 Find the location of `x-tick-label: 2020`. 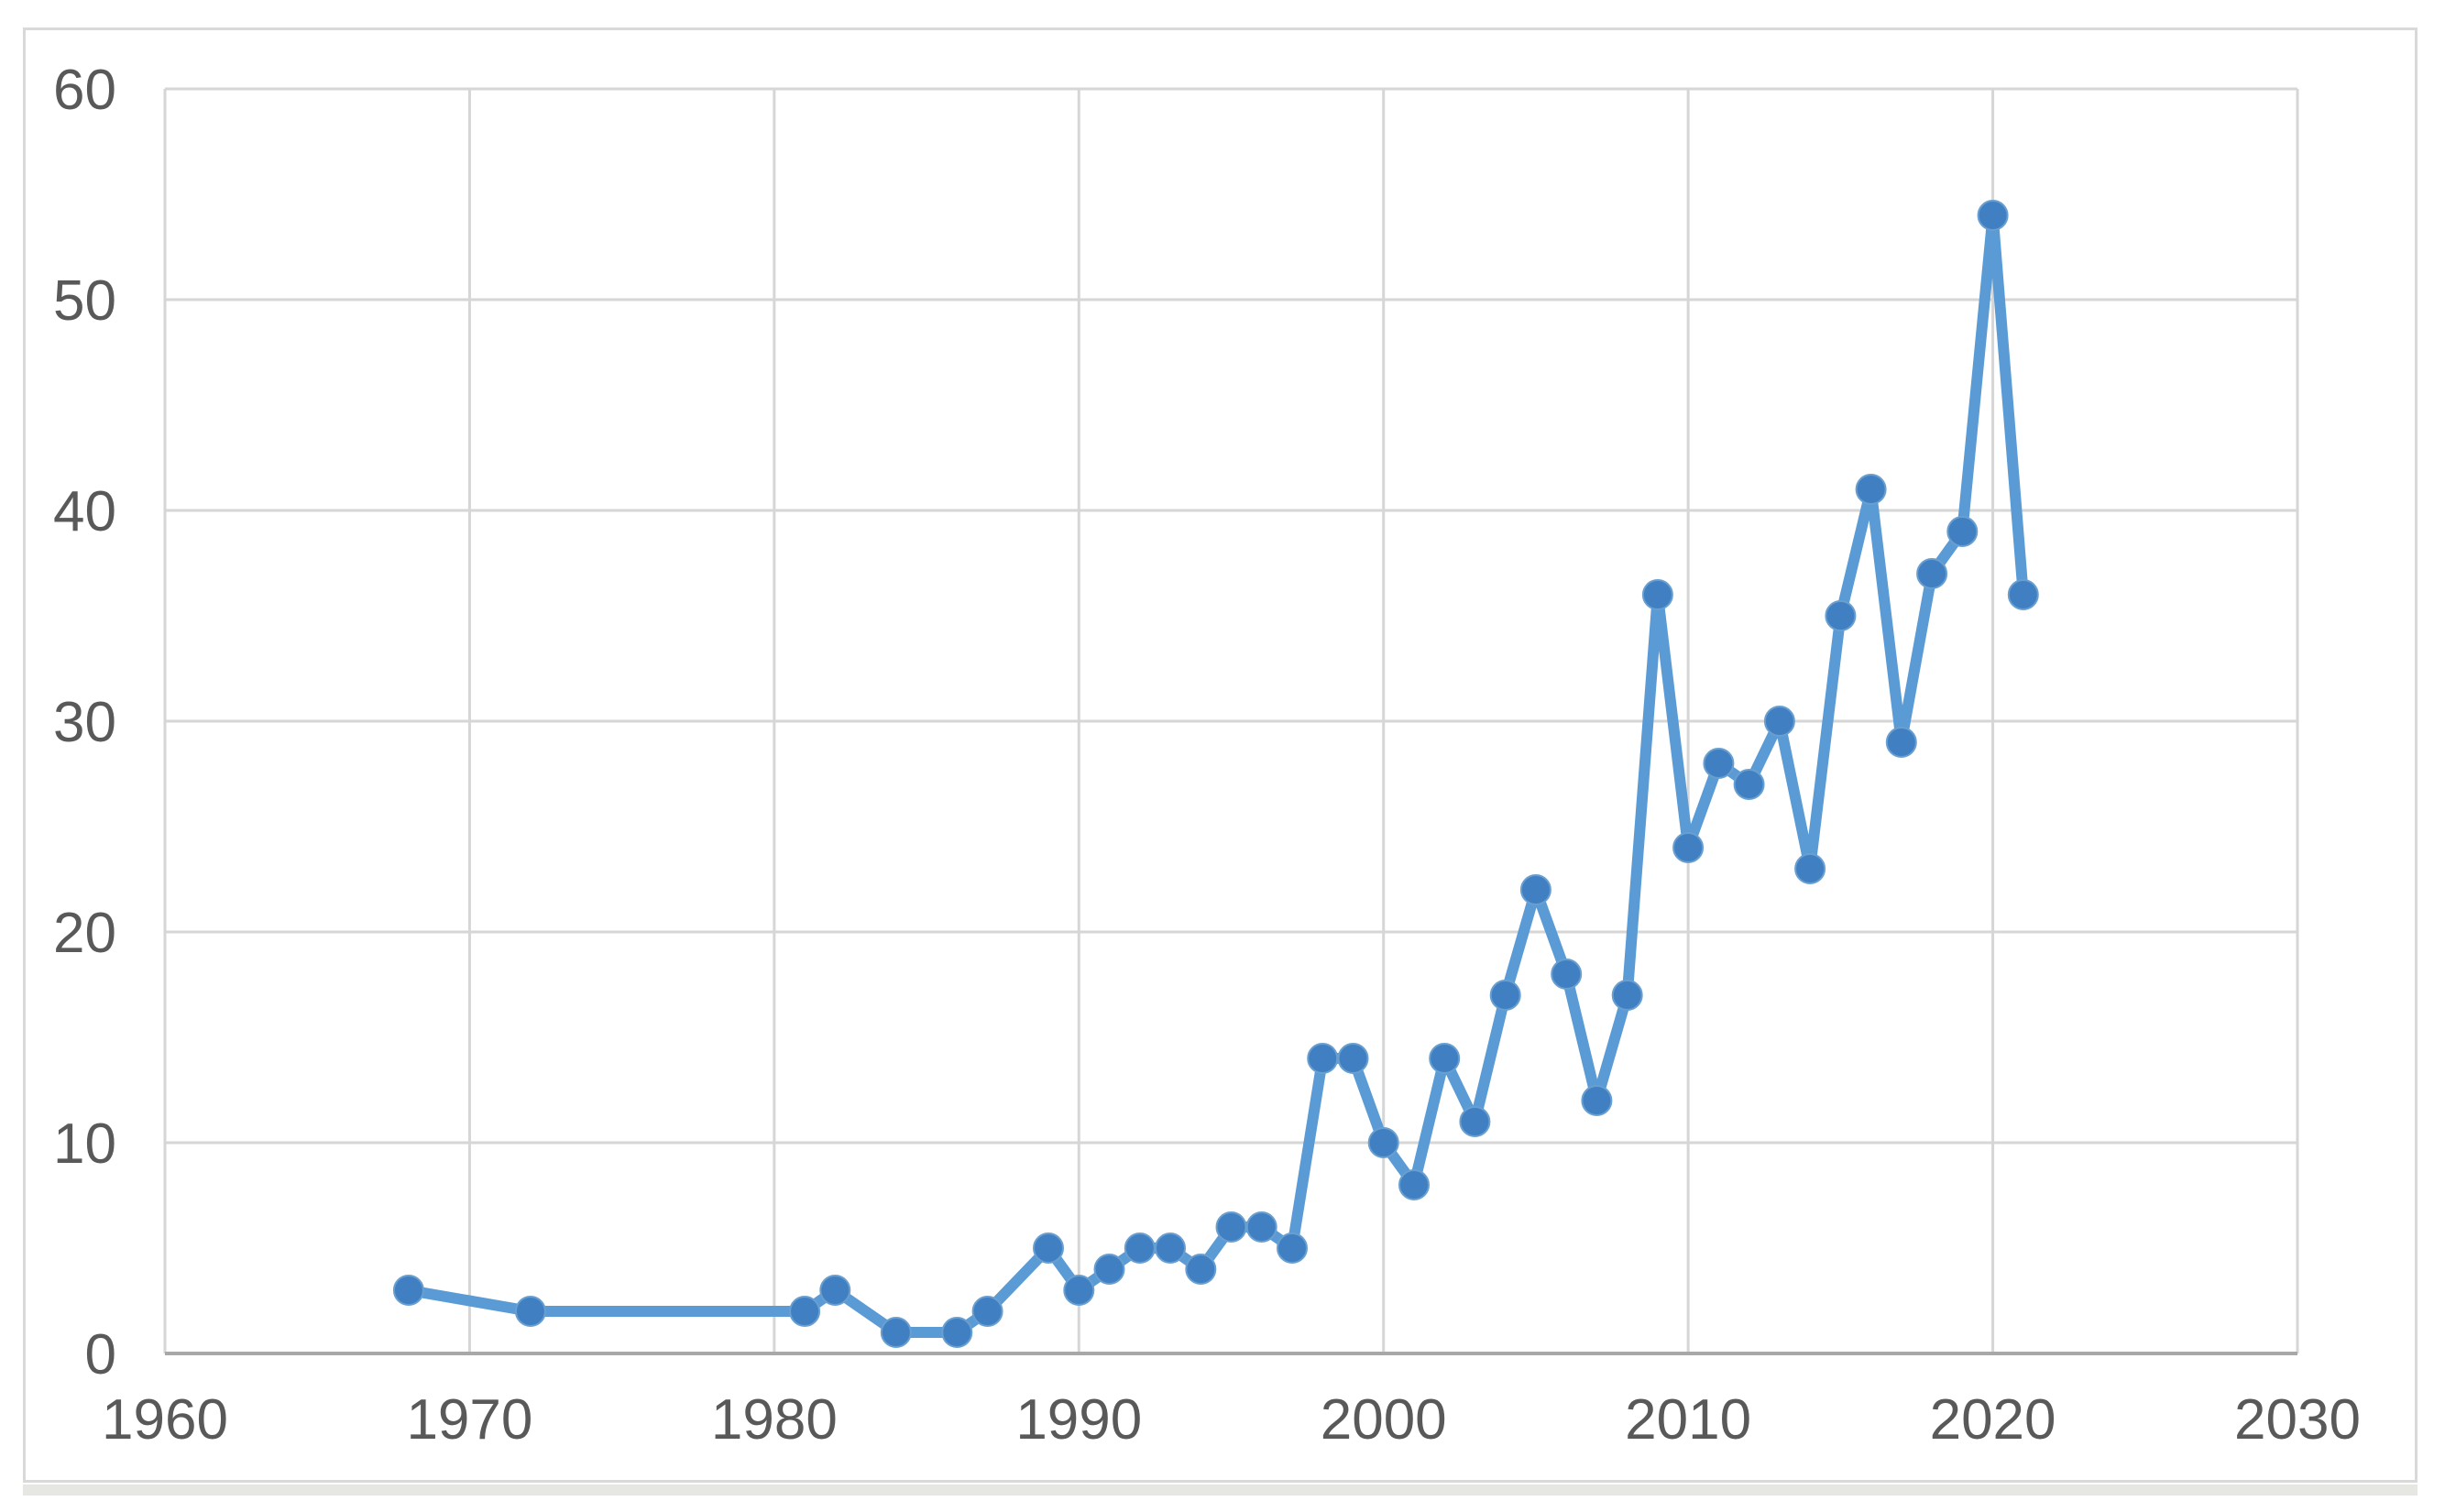

x-tick-label: 2020 is located at coordinates (1993, 1420).